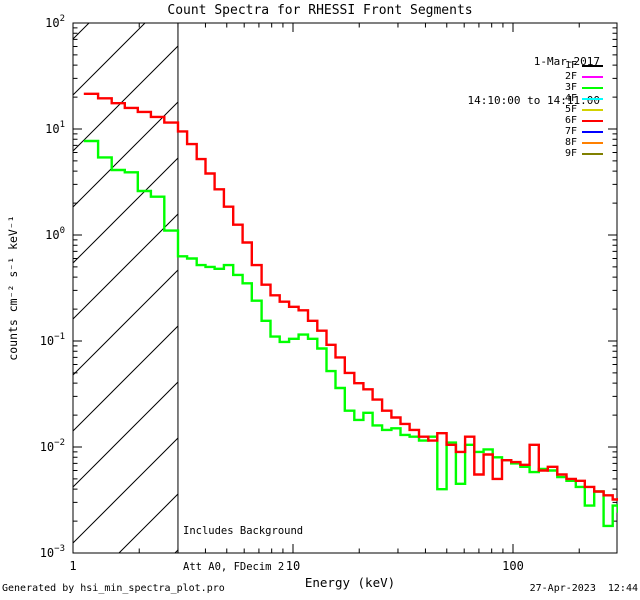  I want to click on legend-item-5F: 5F, so click(584, 109).